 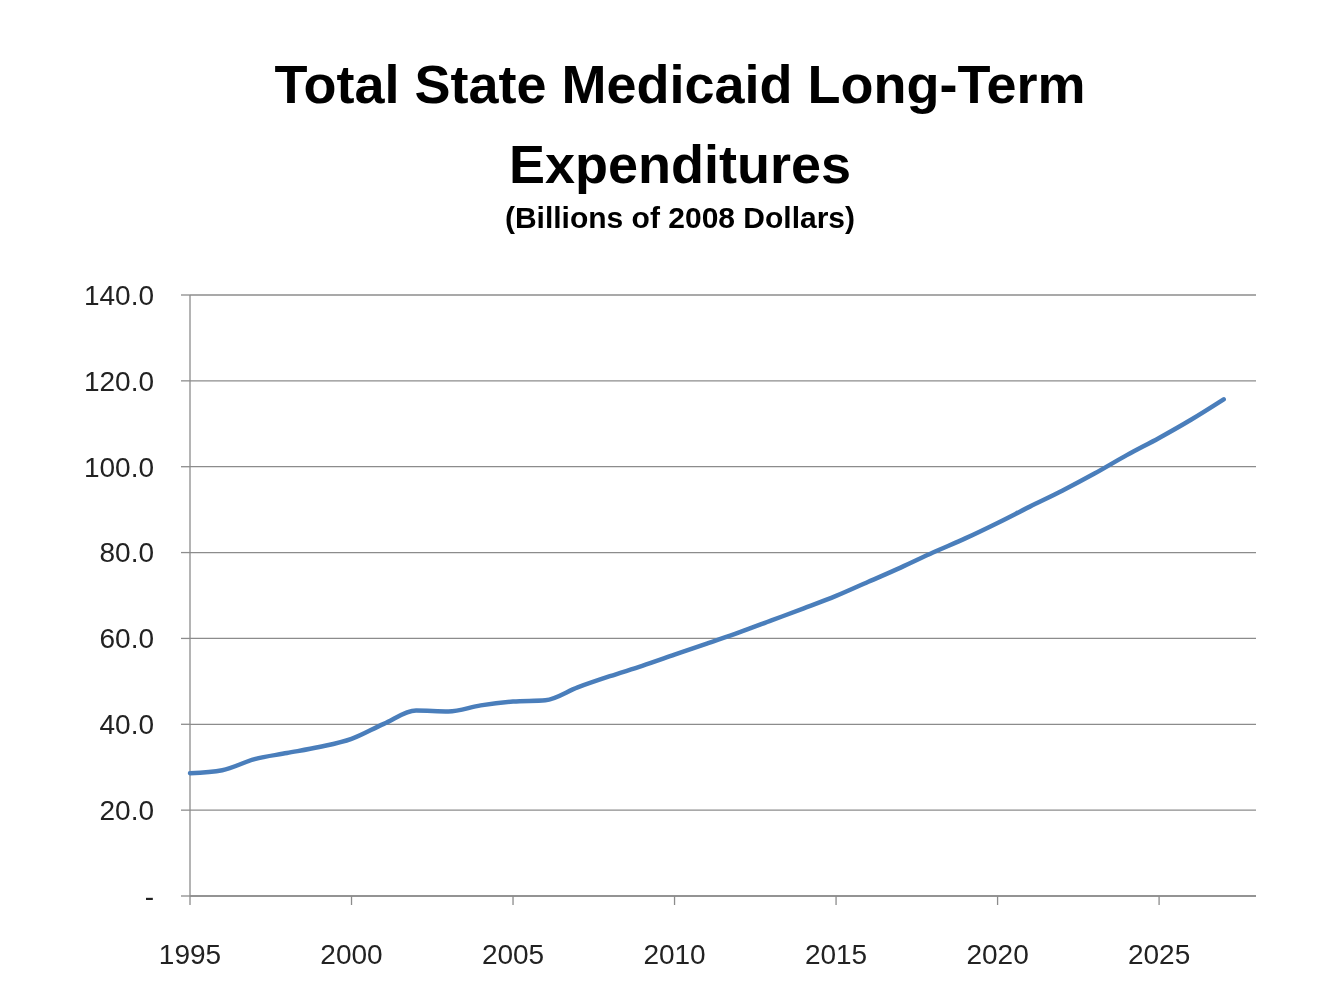 What do you see at coordinates (118, 467) in the screenshot?
I see `y-tick-label: 100.0` at bounding box center [118, 467].